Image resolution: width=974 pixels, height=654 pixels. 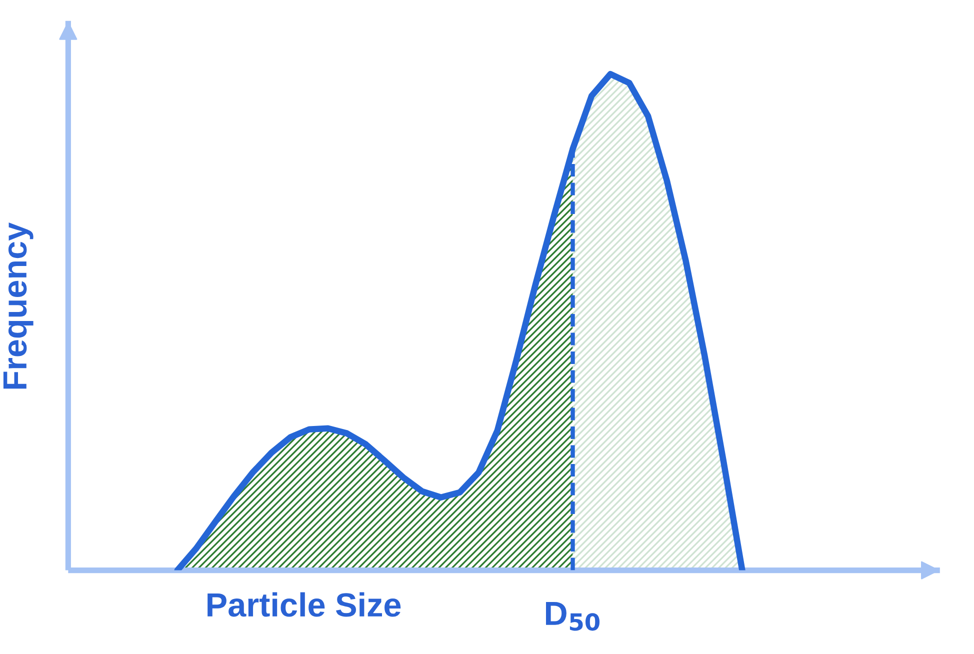 I want to click on x-axis-title: Particle Size, so click(x=304, y=604).